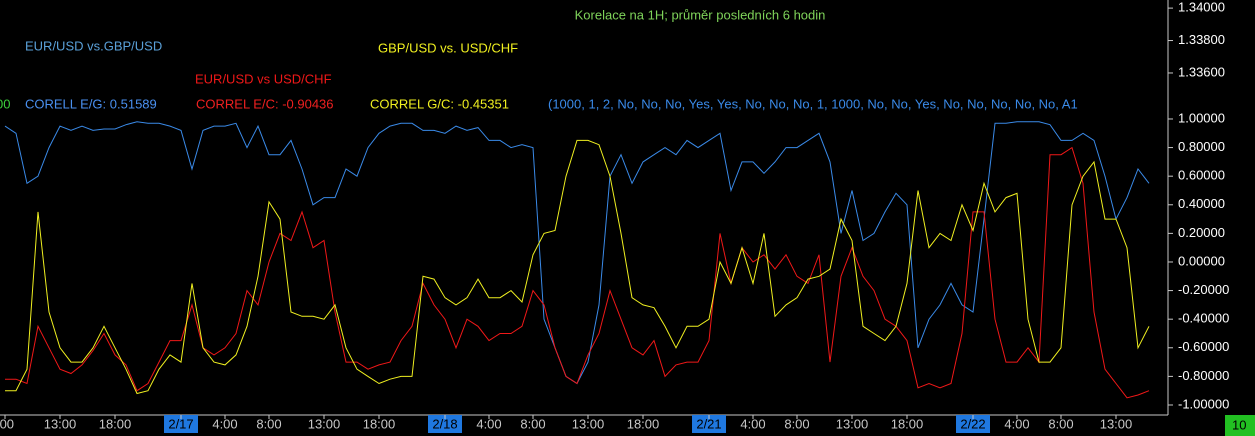 Image resolution: width=1255 pixels, height=436 pixels. What do you see at coordinates (1201, 71) in the screenshot?
I see `y2-tick-label: 1.33600` at bounding box center [1201, 71].